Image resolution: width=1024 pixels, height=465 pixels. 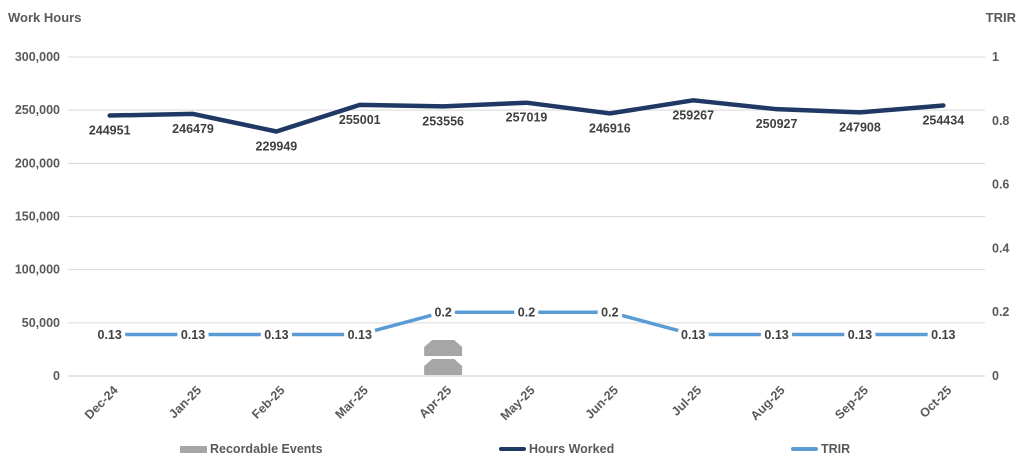 What do you see at coordinates (110, 131) in the screenshot?
I see `hours-worked-data-label: 244951` at bounding box center [110, 131].